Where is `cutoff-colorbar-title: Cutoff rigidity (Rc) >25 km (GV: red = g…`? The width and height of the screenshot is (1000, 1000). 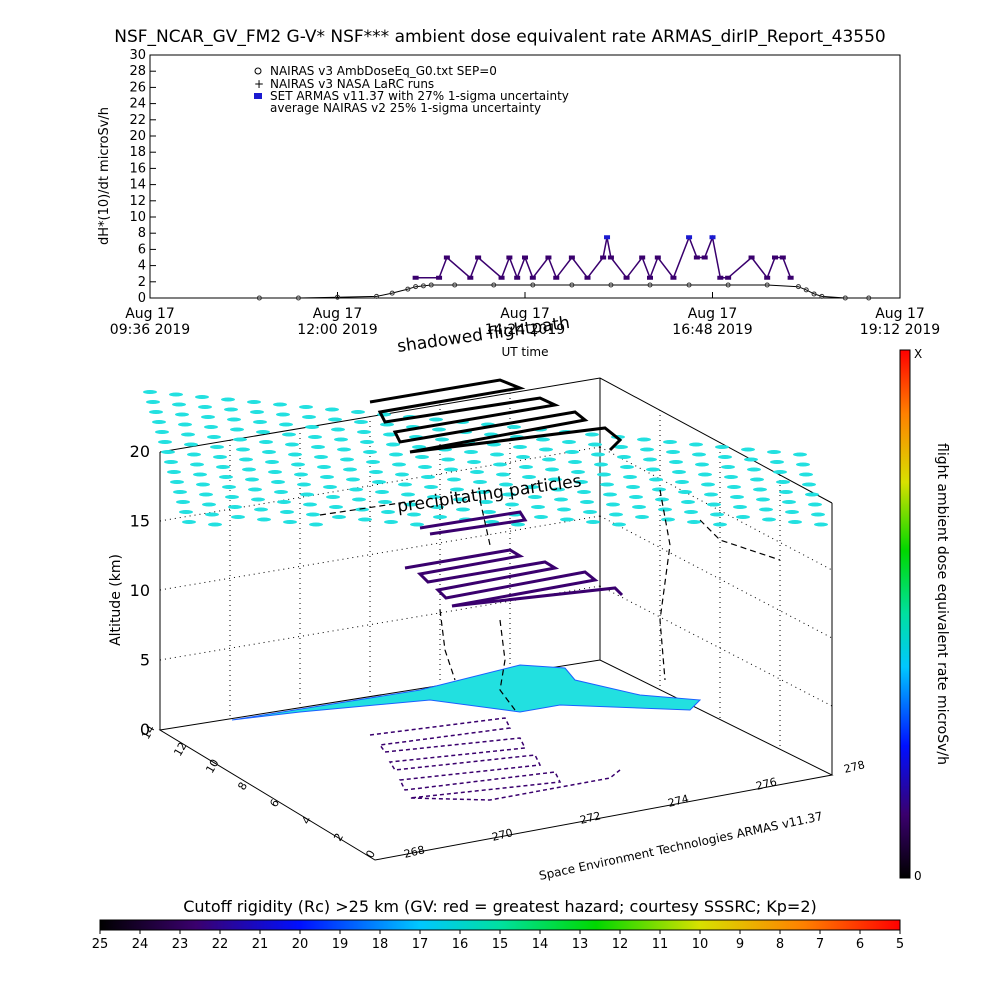 cutoff-colorbar-title: Cutoff rigidity (Rc) >25 km (GV: red = g… is located at coordinates (500, 906).